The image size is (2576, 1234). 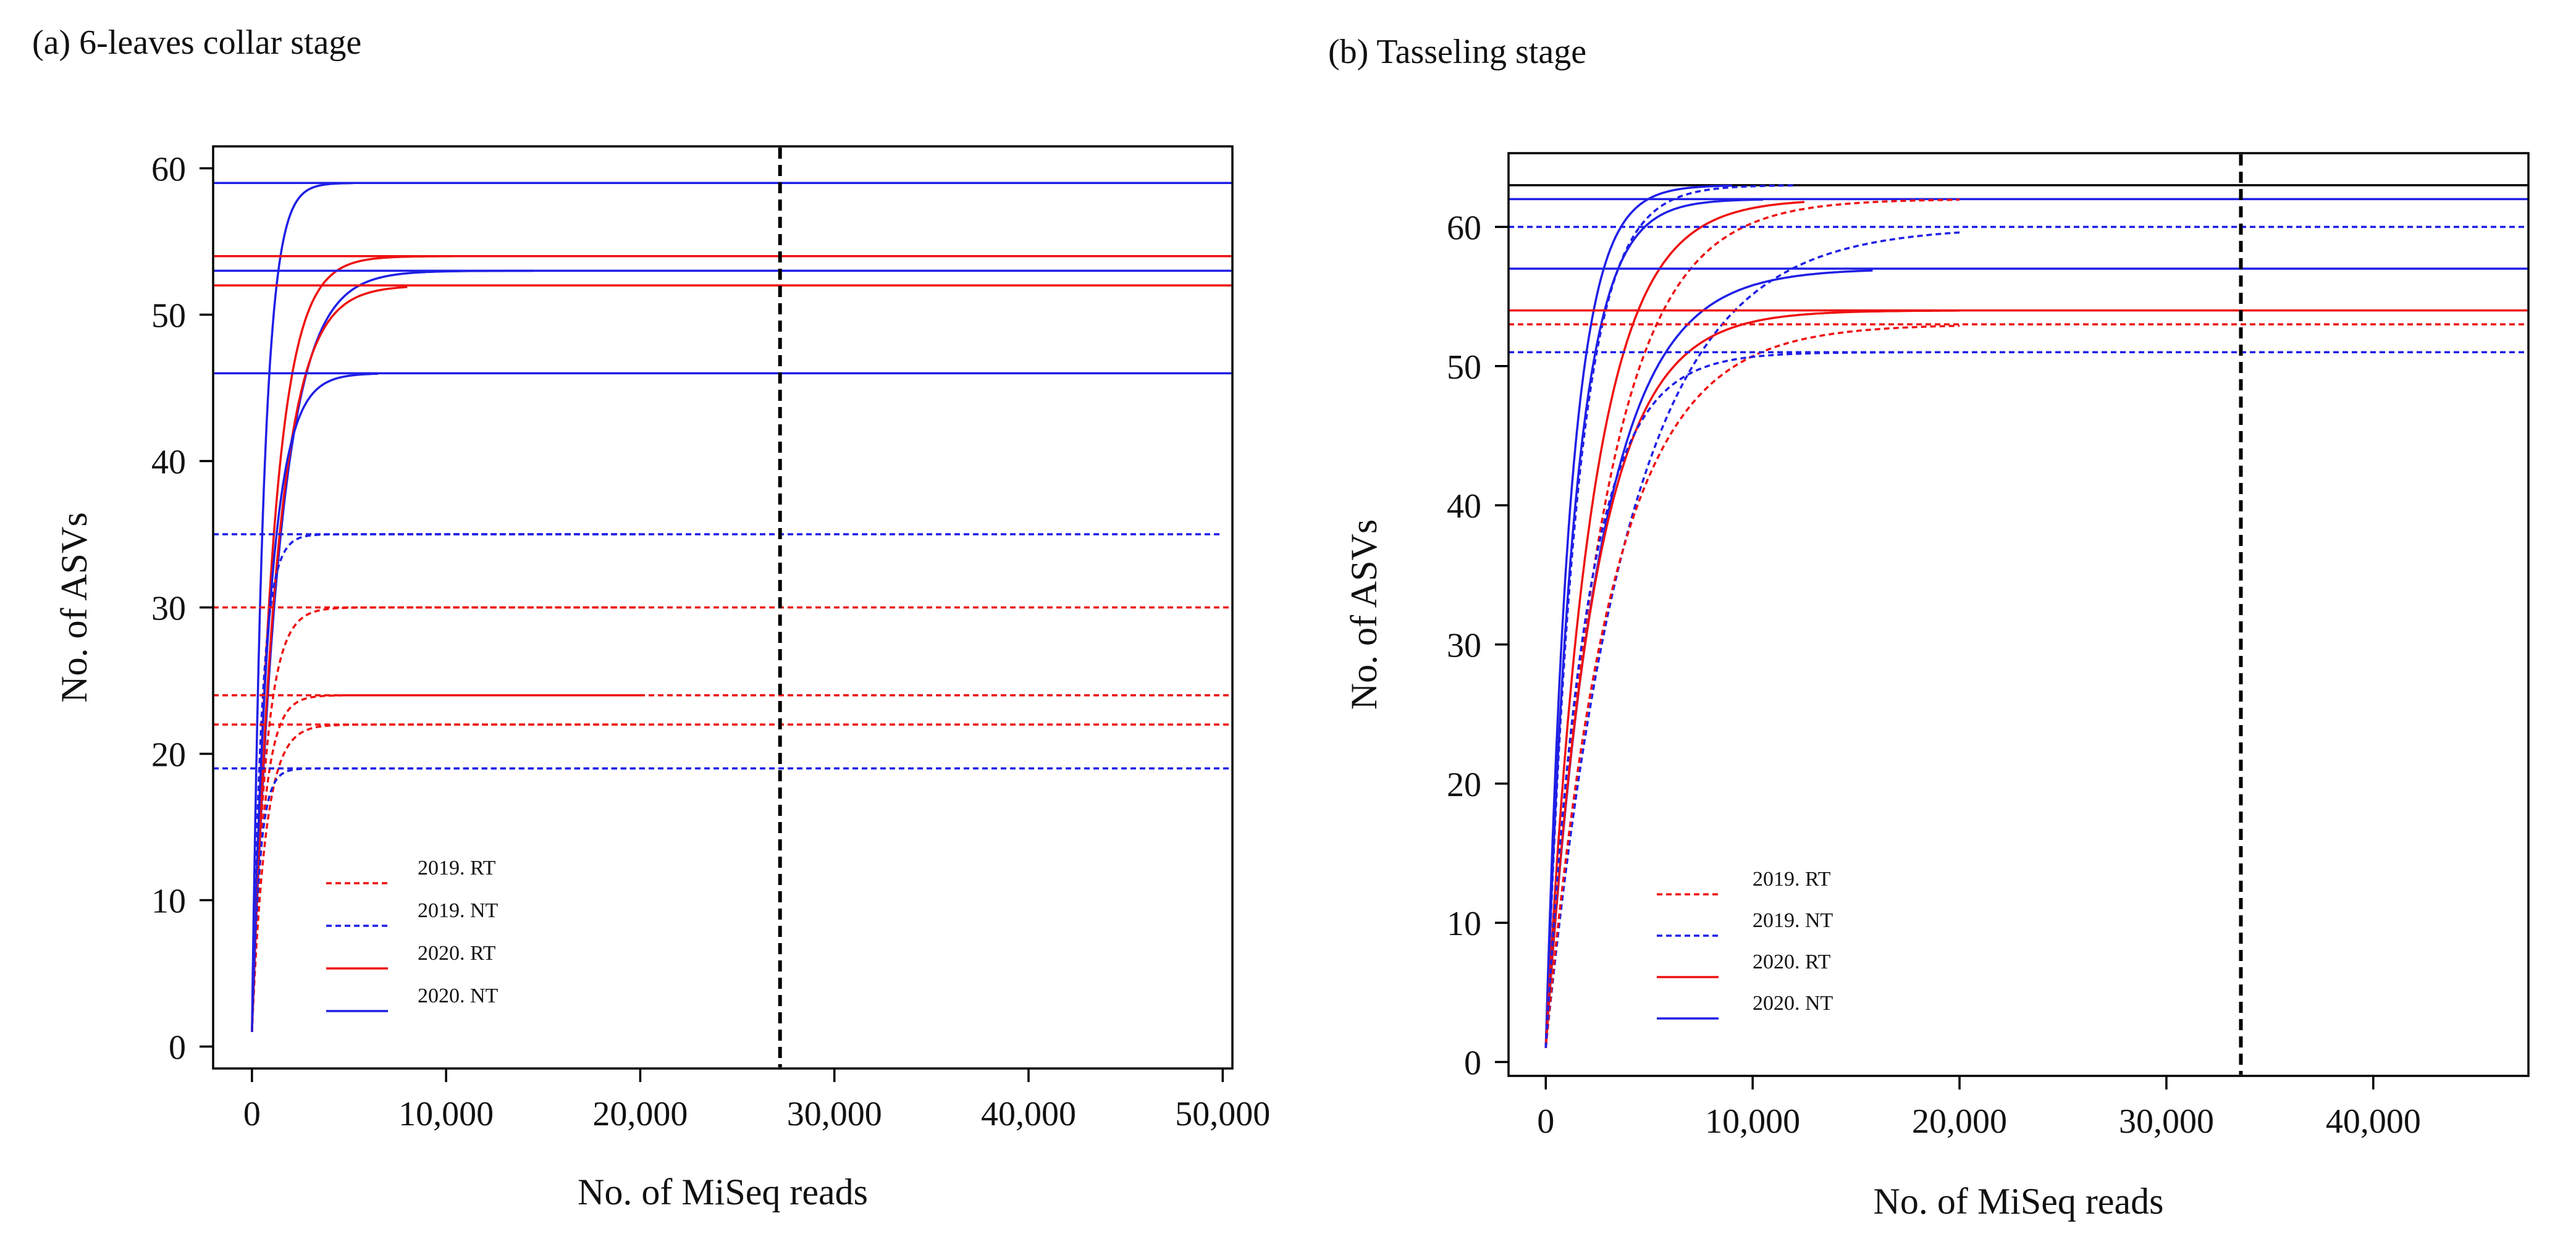 I want to click on panel-b-title: (b) Tasseling stage, so click(x=1457, y=52).